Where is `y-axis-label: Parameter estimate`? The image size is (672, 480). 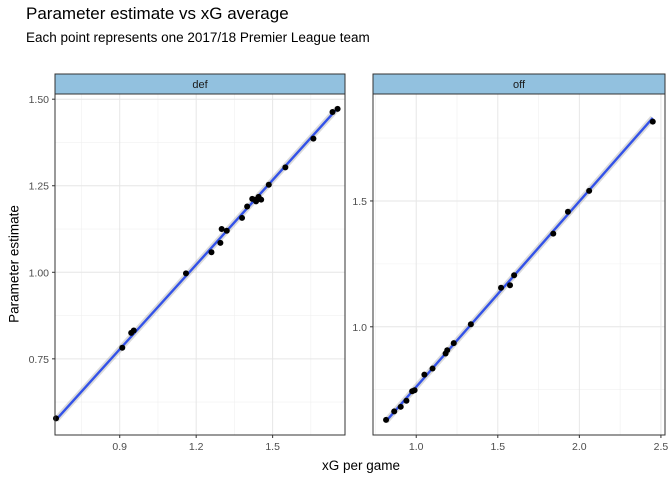 y-axis-label: Parameter estimate is located at coordinates (14, 264).